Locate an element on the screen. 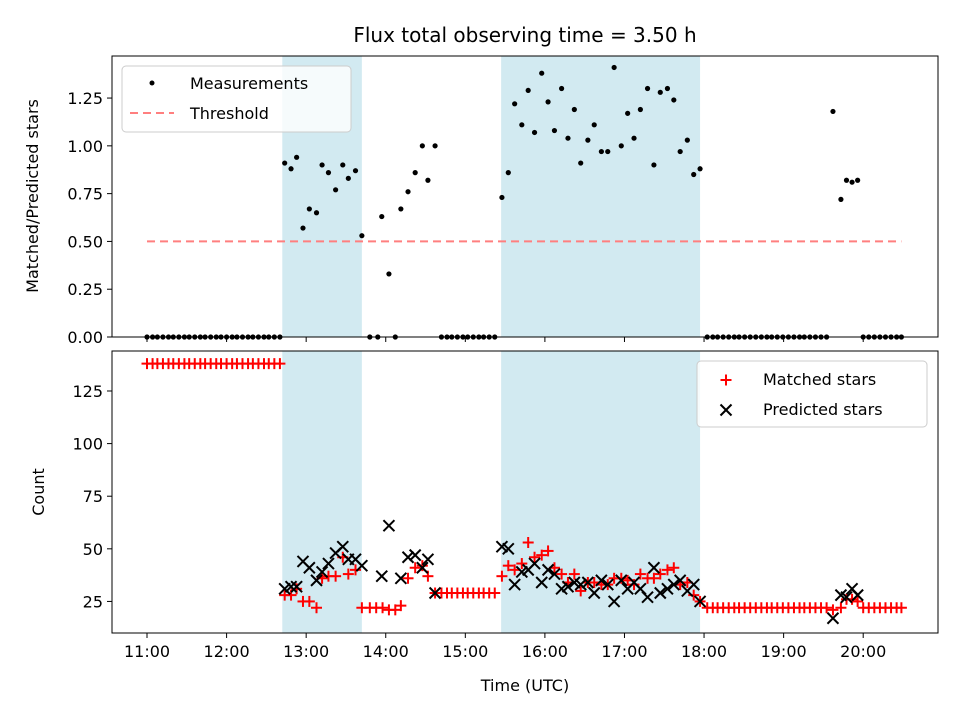 The height and width of the screenshot is (720, 960). x-tick-label: 13:00 is located at coordinates (306, 651).